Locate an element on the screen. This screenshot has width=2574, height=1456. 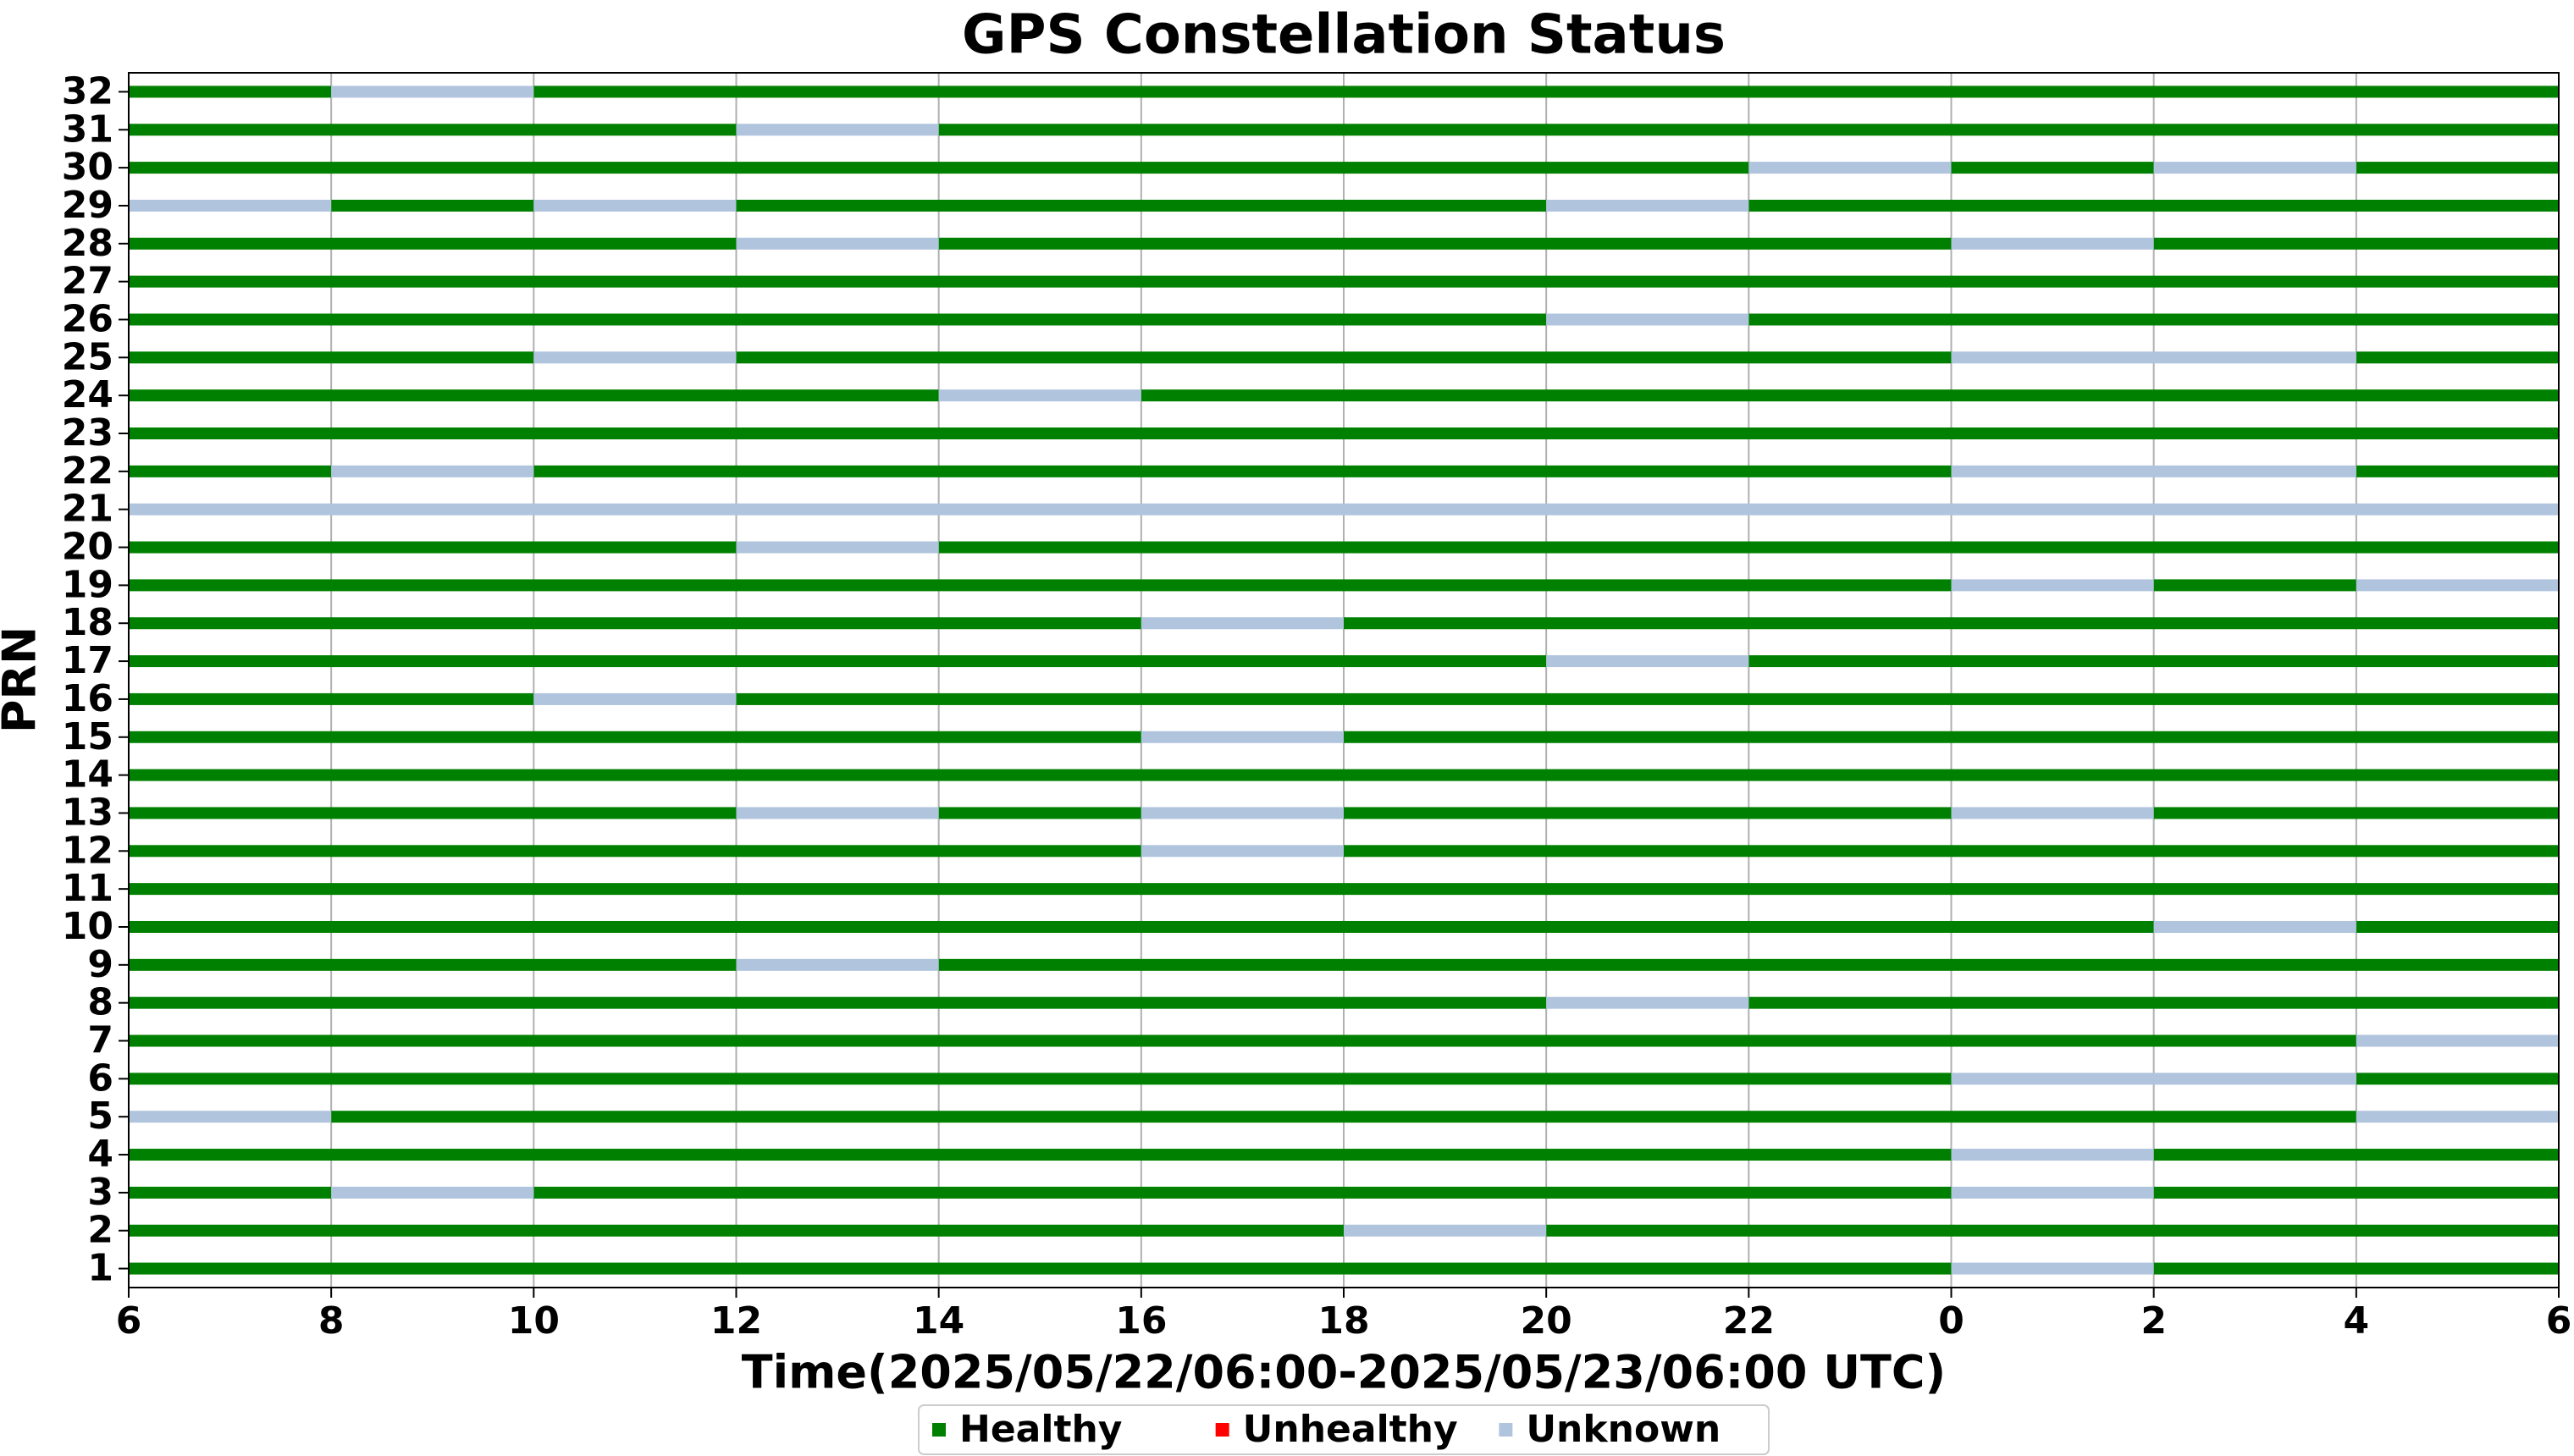
y-tick-label: 22 is located at coordinates (87, 471).